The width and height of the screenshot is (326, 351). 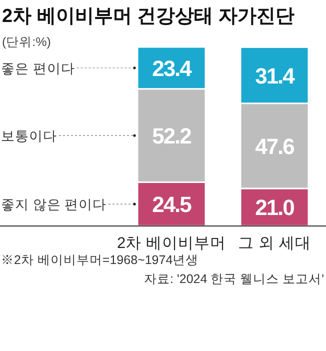 What do you see at coordinates (38, 68) in the screenshot?
I see `text: 좋은 편이다` at bounding box center [38, 68].